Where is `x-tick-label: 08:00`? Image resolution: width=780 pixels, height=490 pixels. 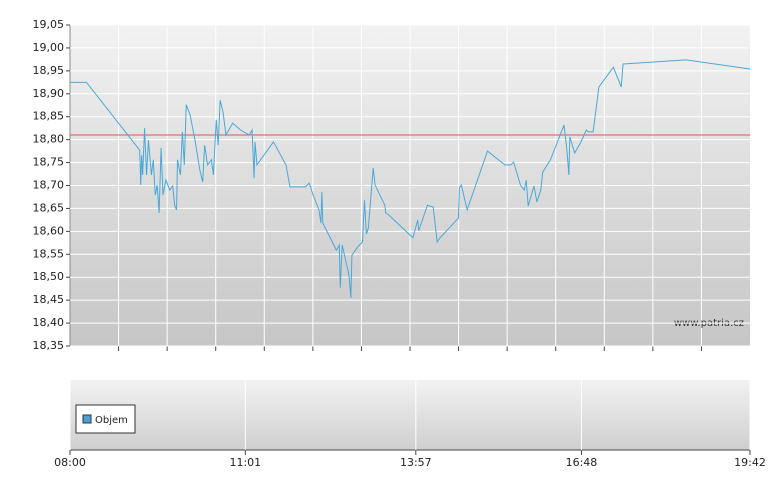
x-tick-label: 08:00 is located at coordinates (70, 462).